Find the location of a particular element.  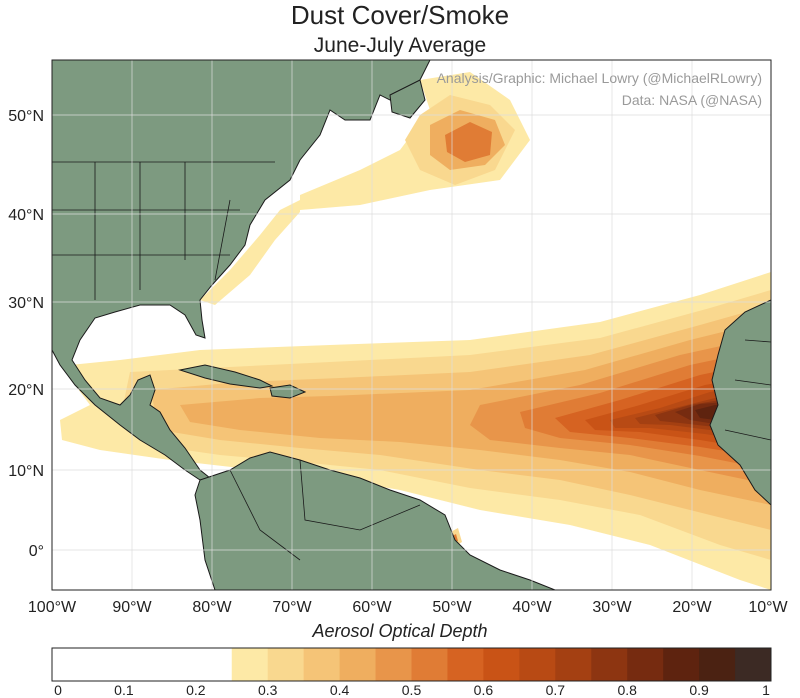

colorbar-title: Aerosol Optical Depth is located at coordinates (400, 631).